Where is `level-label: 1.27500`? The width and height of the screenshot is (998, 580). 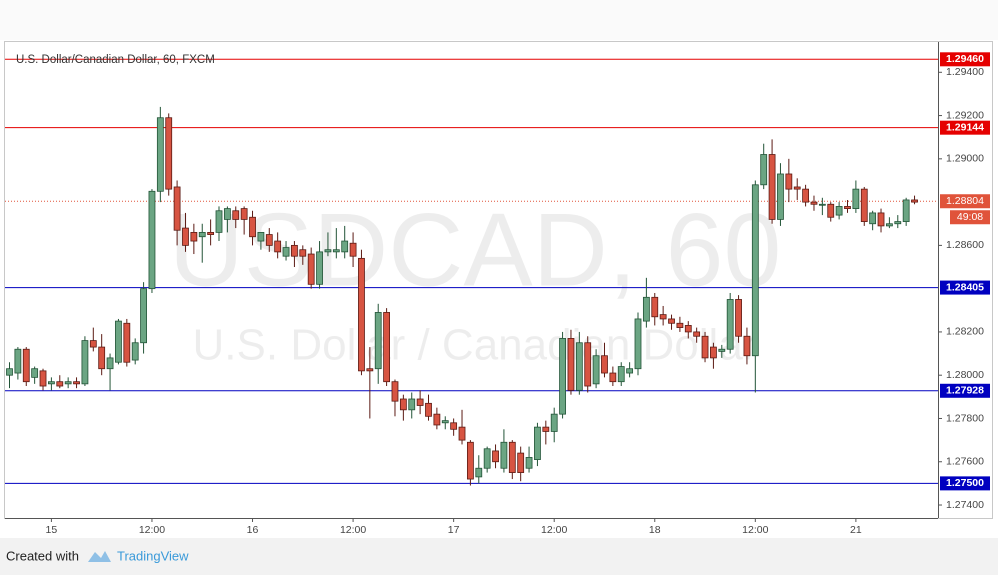 level-label: 1.27500 is located at coordinates (965, 483).